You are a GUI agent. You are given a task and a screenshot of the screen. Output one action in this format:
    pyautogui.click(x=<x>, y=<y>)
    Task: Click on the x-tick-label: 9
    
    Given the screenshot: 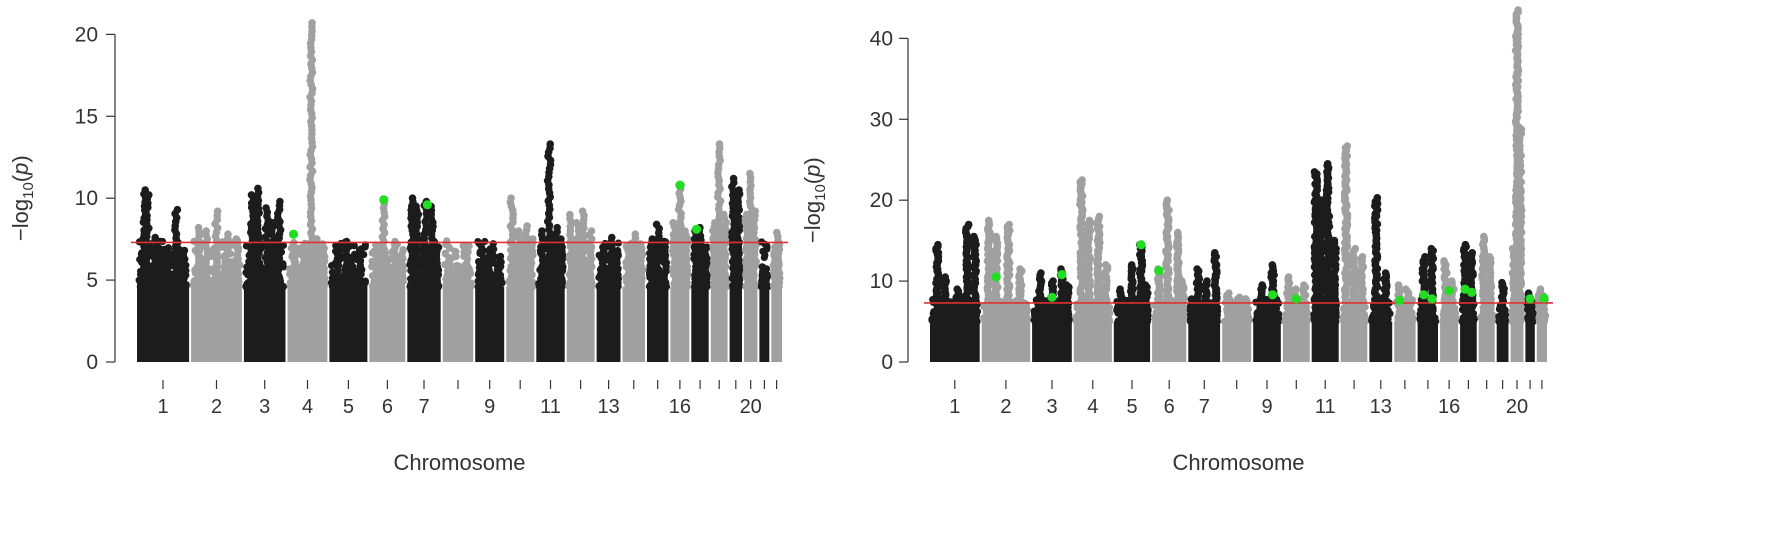 What is the action you would take?
    pyautogui.click(x=489, y=407)
    